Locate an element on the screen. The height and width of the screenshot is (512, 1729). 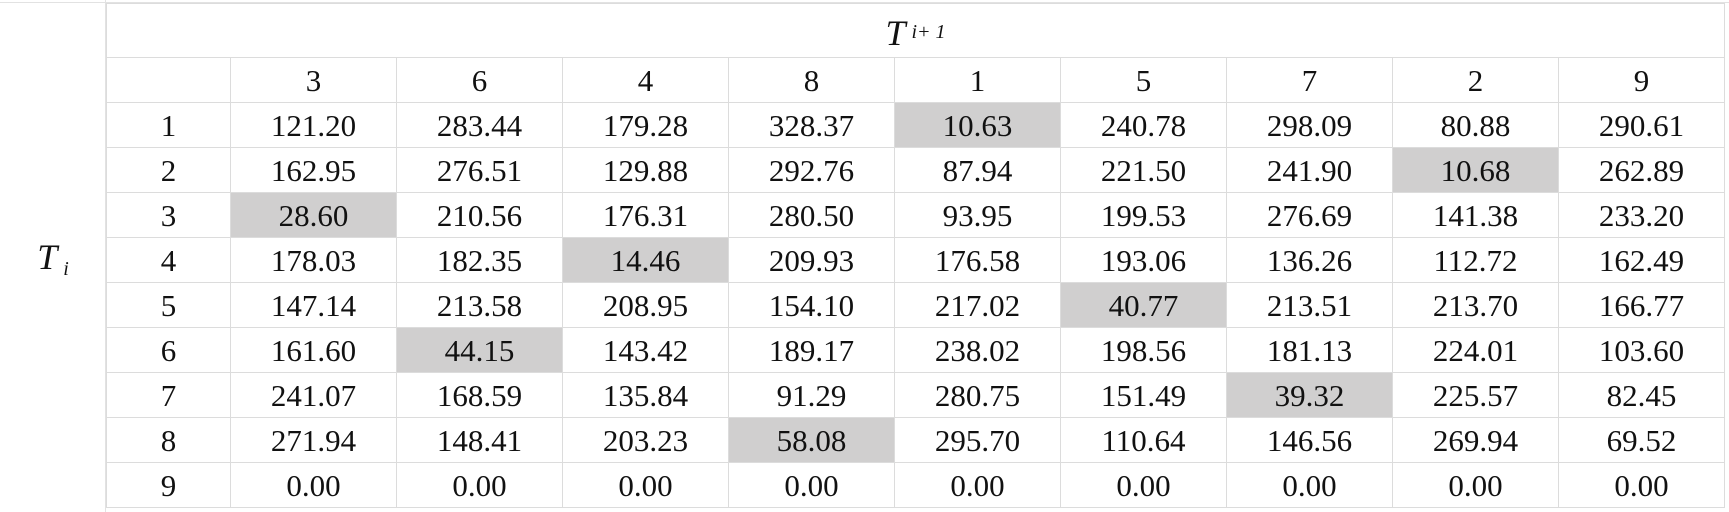
row-header: 7 is located at coordinates (168, 395).